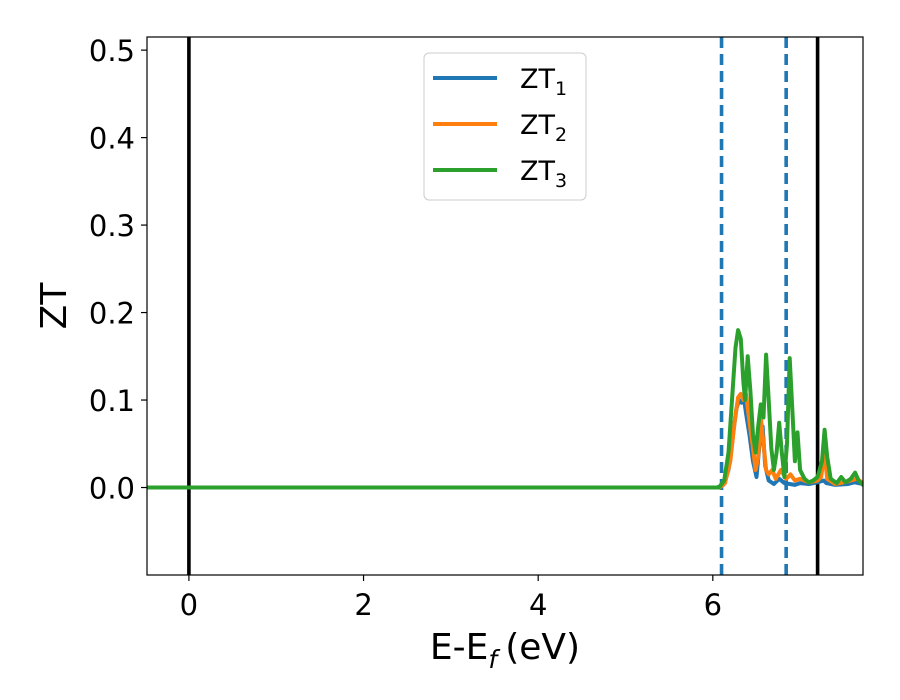 The height and width of the screenshot is (700, 900). I want to click on legend-label-zt1: ZT1, so click(543, 82).